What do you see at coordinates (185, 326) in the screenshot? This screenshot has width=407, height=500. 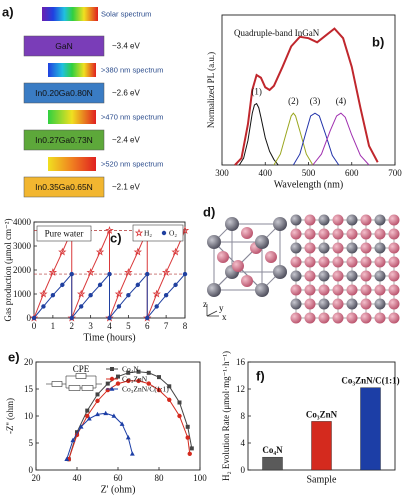 I see `x-tick-label: 8` at bounding box center [185, 326].